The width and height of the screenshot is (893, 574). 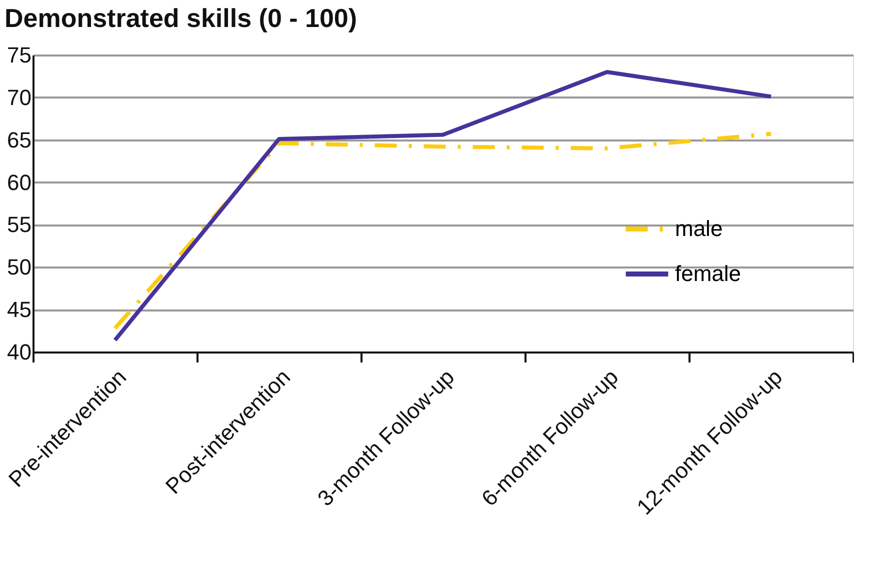 What do you see at coordinates (708, 273) in the screenshot?
I see `legend-label: female` at bounding box center [708, 273].